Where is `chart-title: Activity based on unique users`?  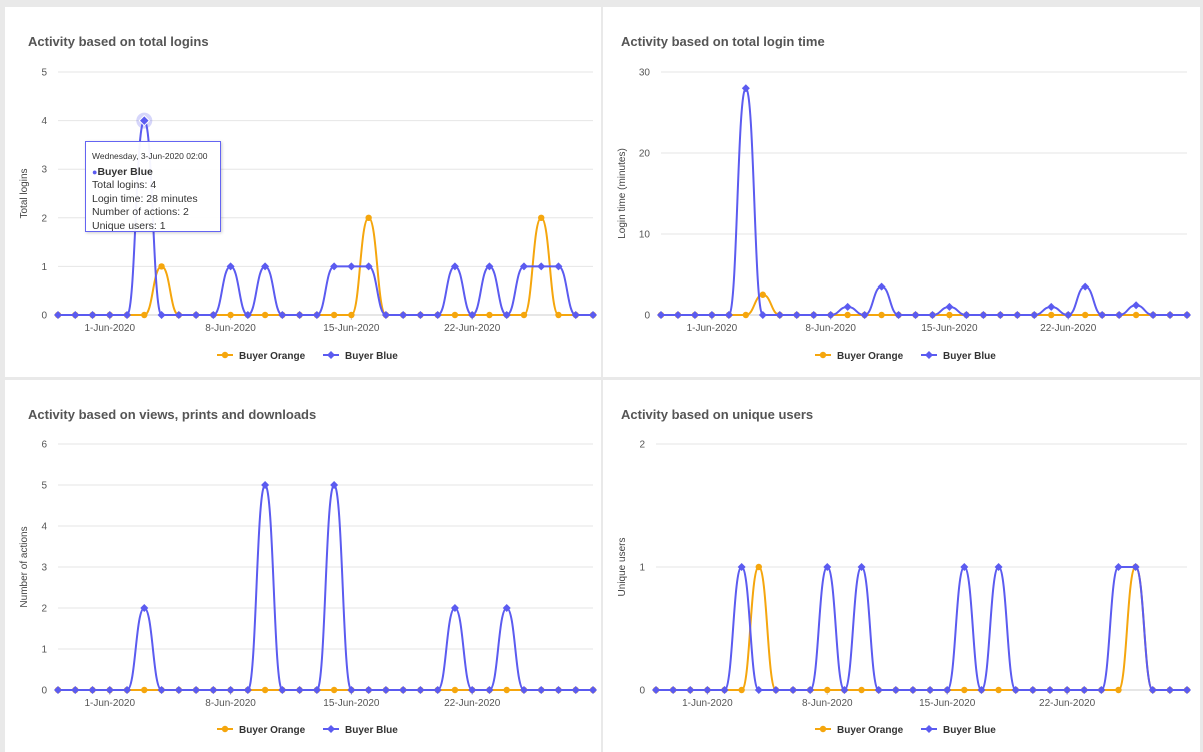
chart-title: Activity based on unique users is located at coordinates (717, 414).